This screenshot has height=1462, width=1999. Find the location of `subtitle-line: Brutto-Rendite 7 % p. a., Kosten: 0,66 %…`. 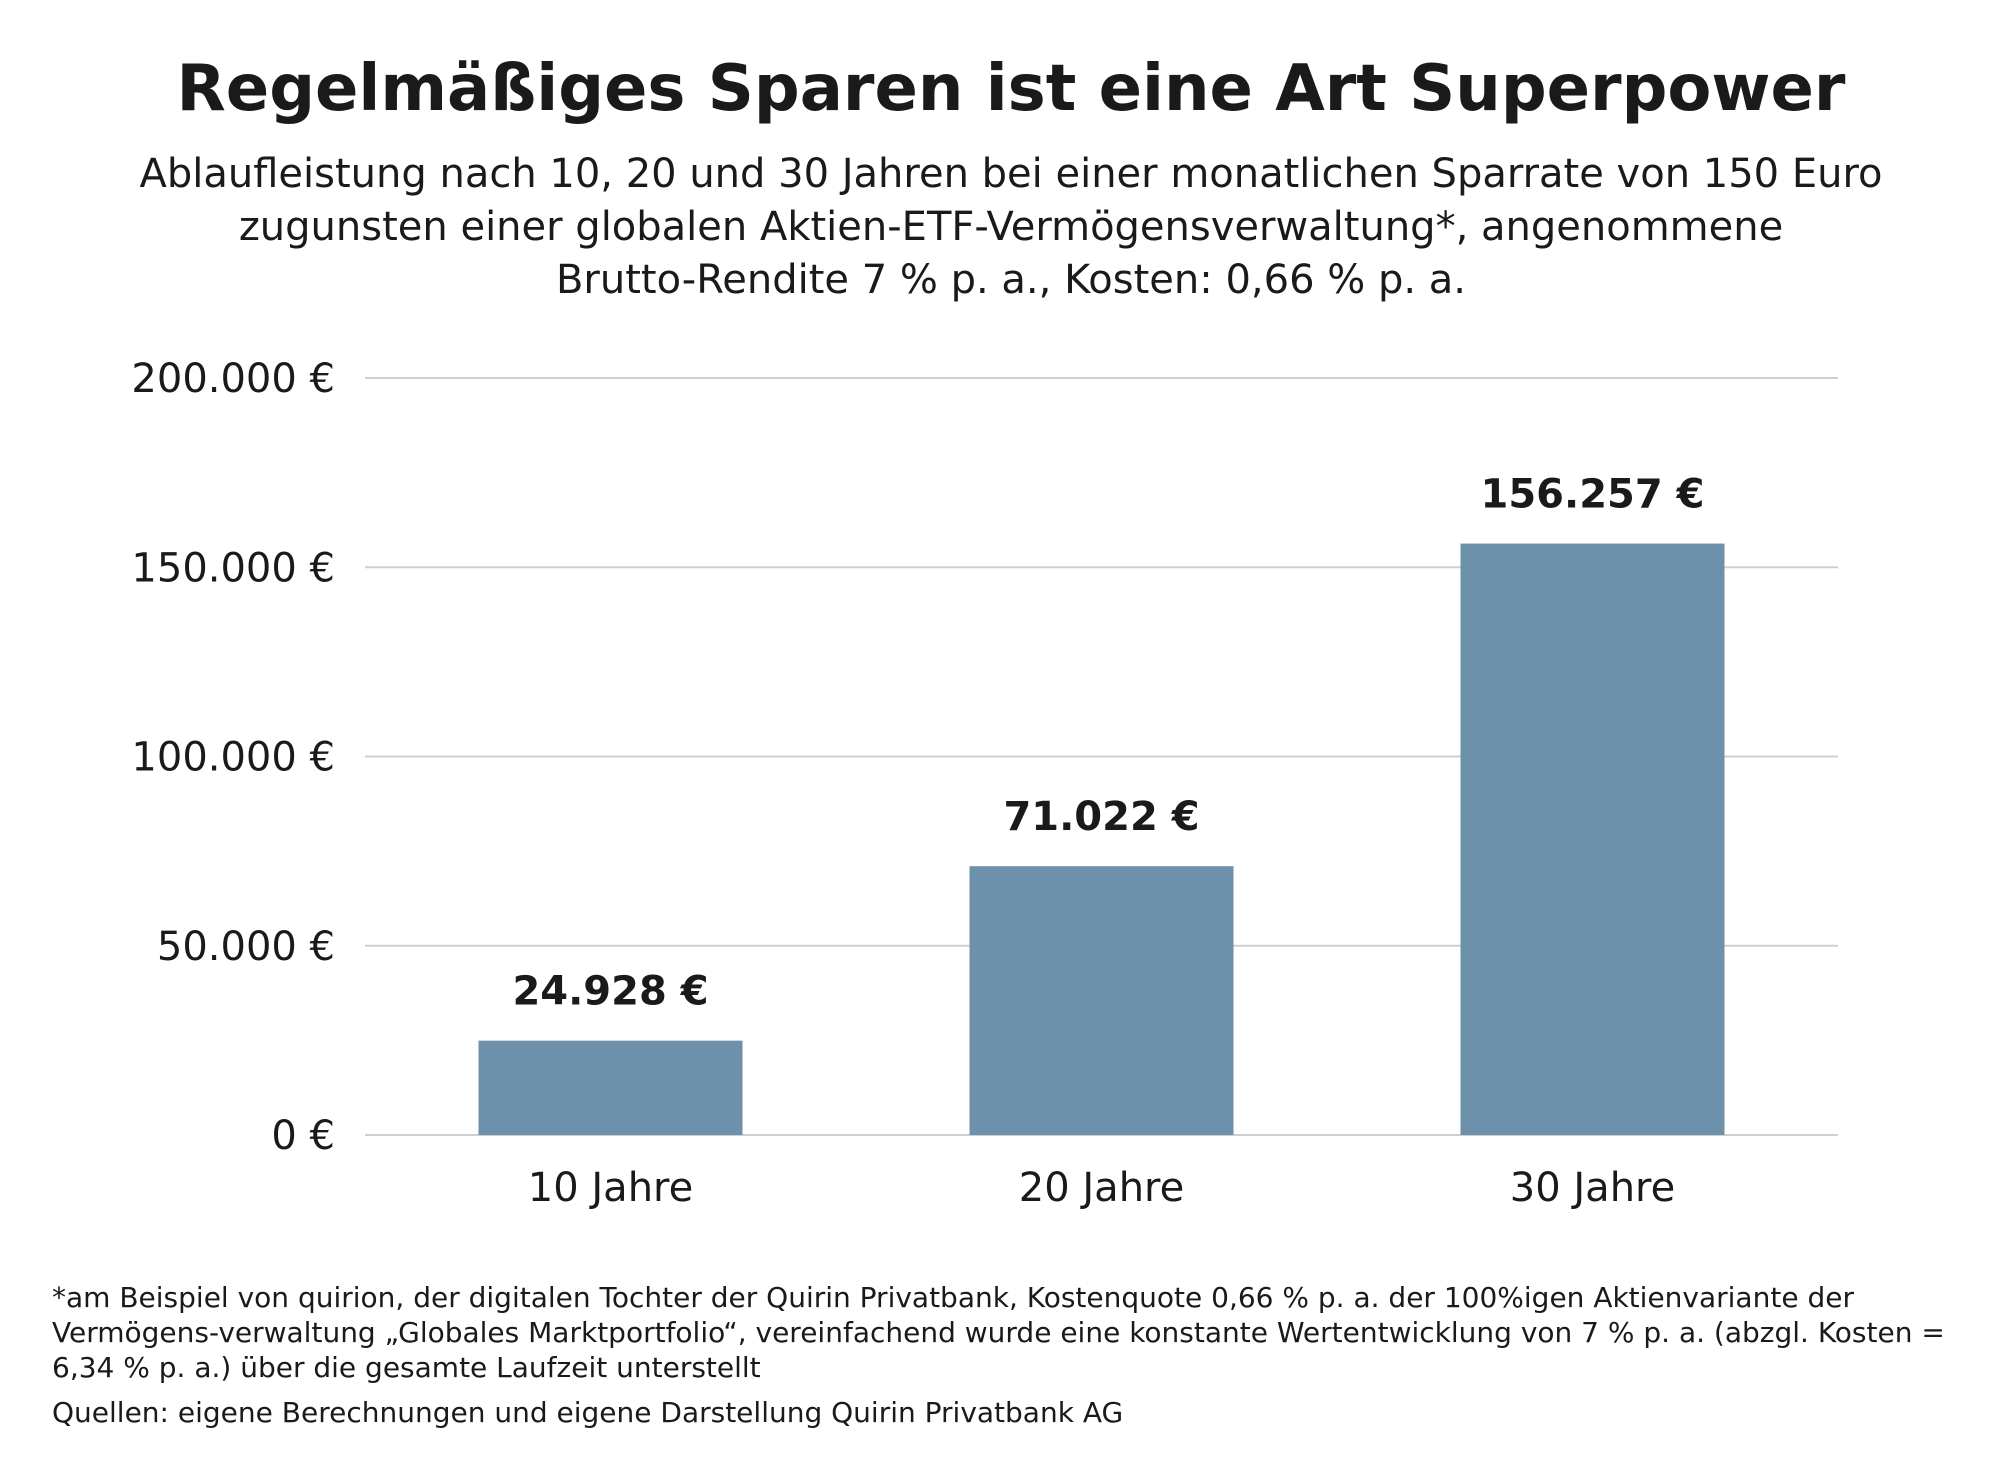

subtitle-line: Brutto-Rendite 7 % p. a., Kosten: 0,66 %… is located at coordinates (1011, 280).